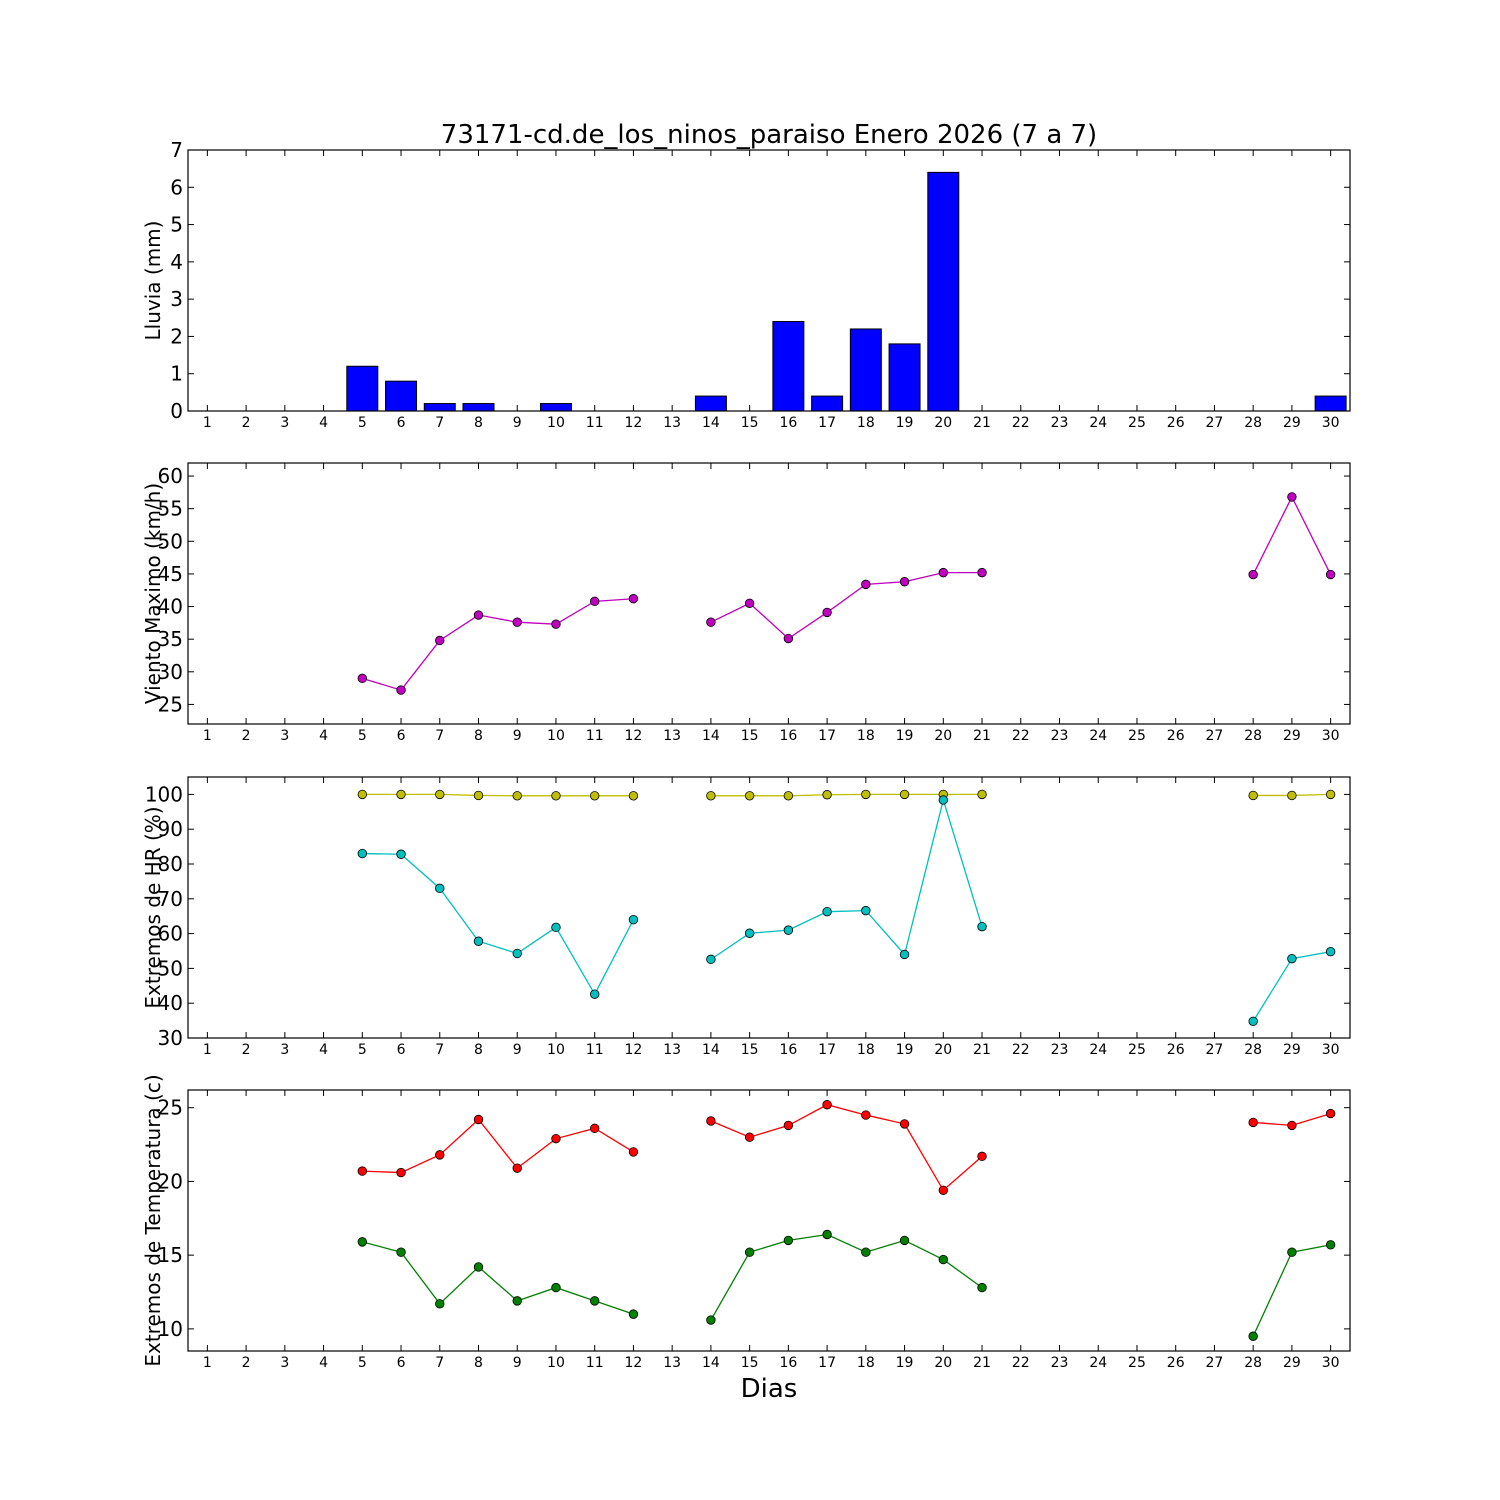  What do you see at coordinates (846, 878) in the screenshot?
I see `hr-min-line` at bounding box center [846, 878].